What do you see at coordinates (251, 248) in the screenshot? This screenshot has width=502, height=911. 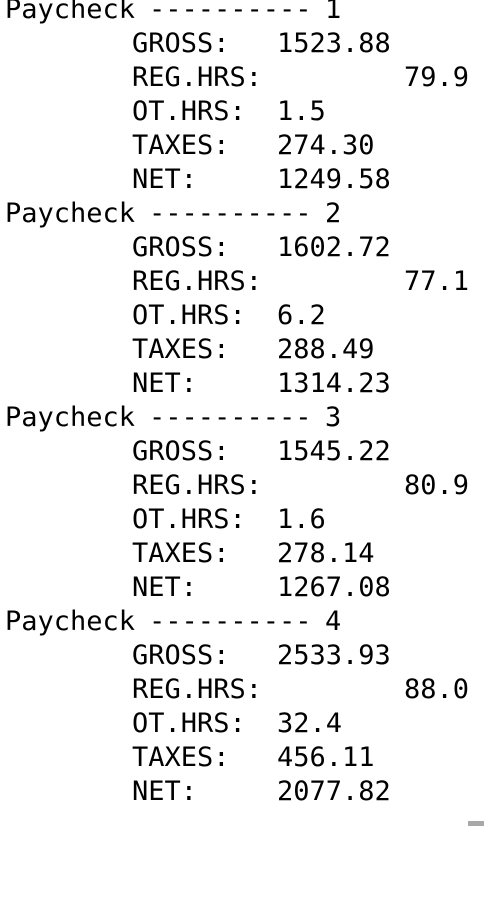 I see `gross-row: GROSS: 1602.72` at bounding box center [251, 248].